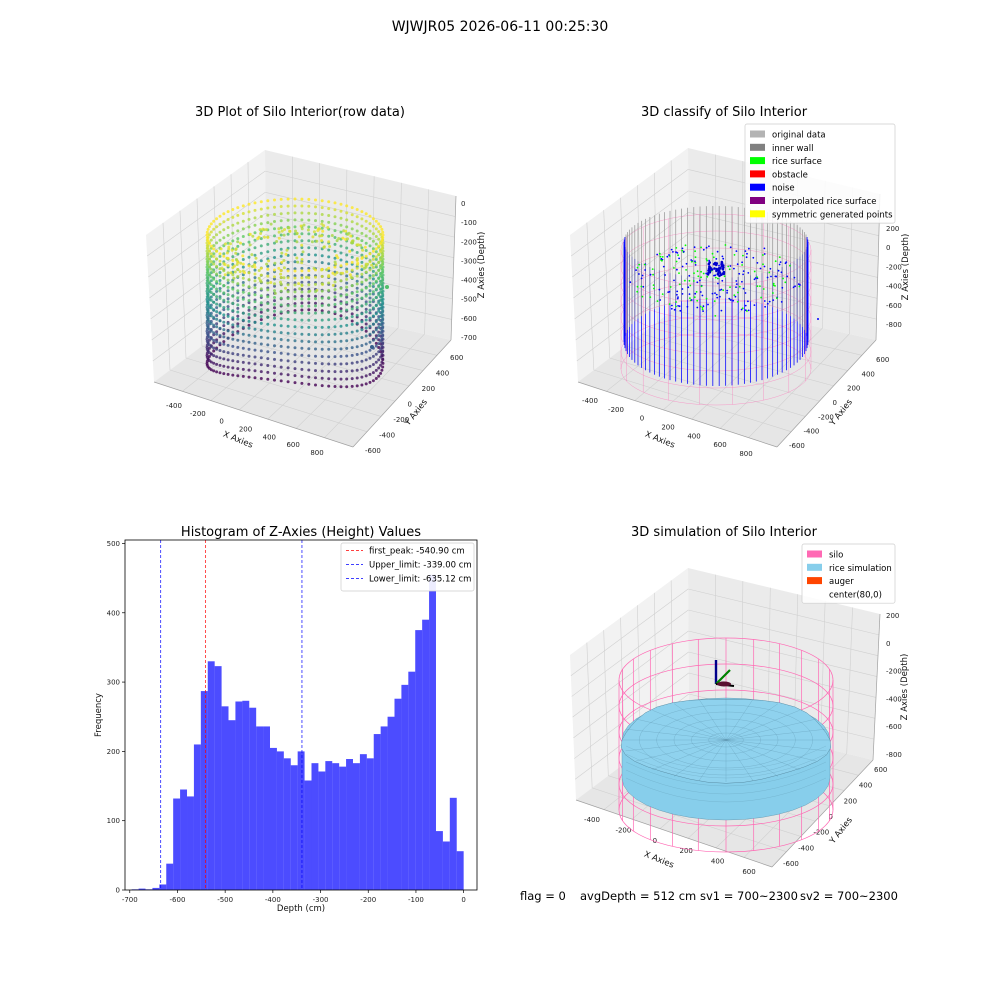  Describe the element at coordinates (712, 720) in the screenshot. I see `rice-mesh-spoke` at that location.